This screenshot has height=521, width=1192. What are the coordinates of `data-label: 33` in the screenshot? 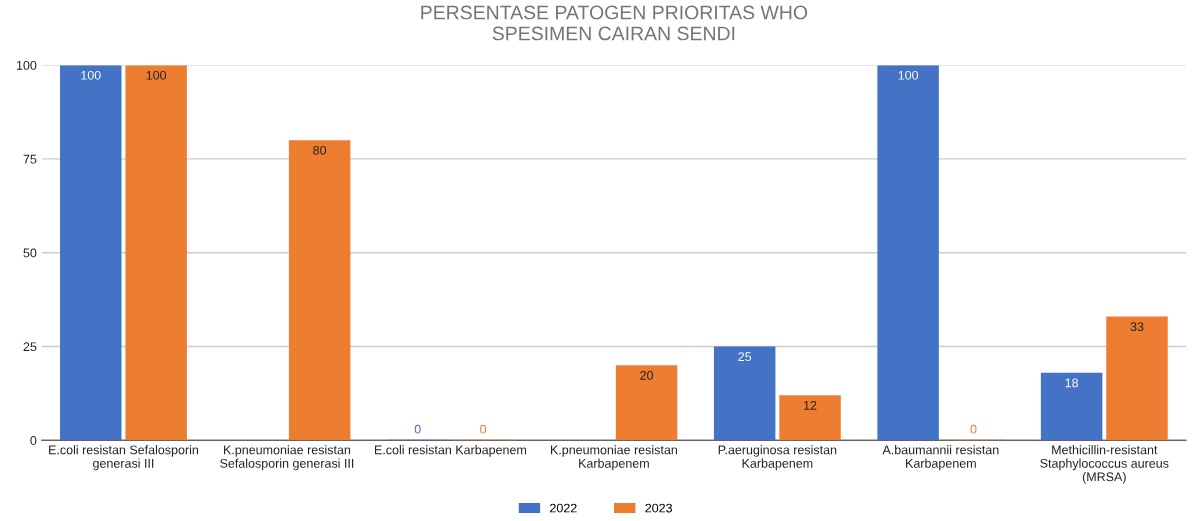 It's located at (1137, 327).